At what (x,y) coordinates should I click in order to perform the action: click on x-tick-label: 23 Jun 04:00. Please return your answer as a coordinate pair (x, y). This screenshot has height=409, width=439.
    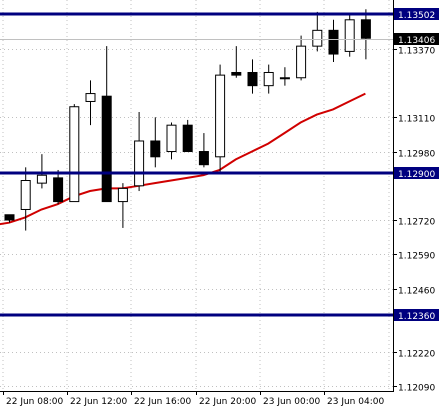
    Looking at the image, I should click on (355, 402).